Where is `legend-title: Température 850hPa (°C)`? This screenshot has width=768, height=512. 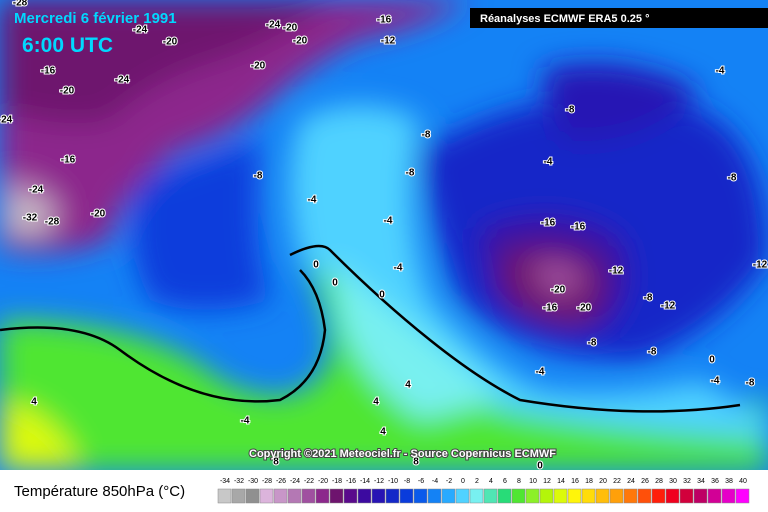 legend-title: Température 850hPa (°C) is located at coordinates (99, 491).